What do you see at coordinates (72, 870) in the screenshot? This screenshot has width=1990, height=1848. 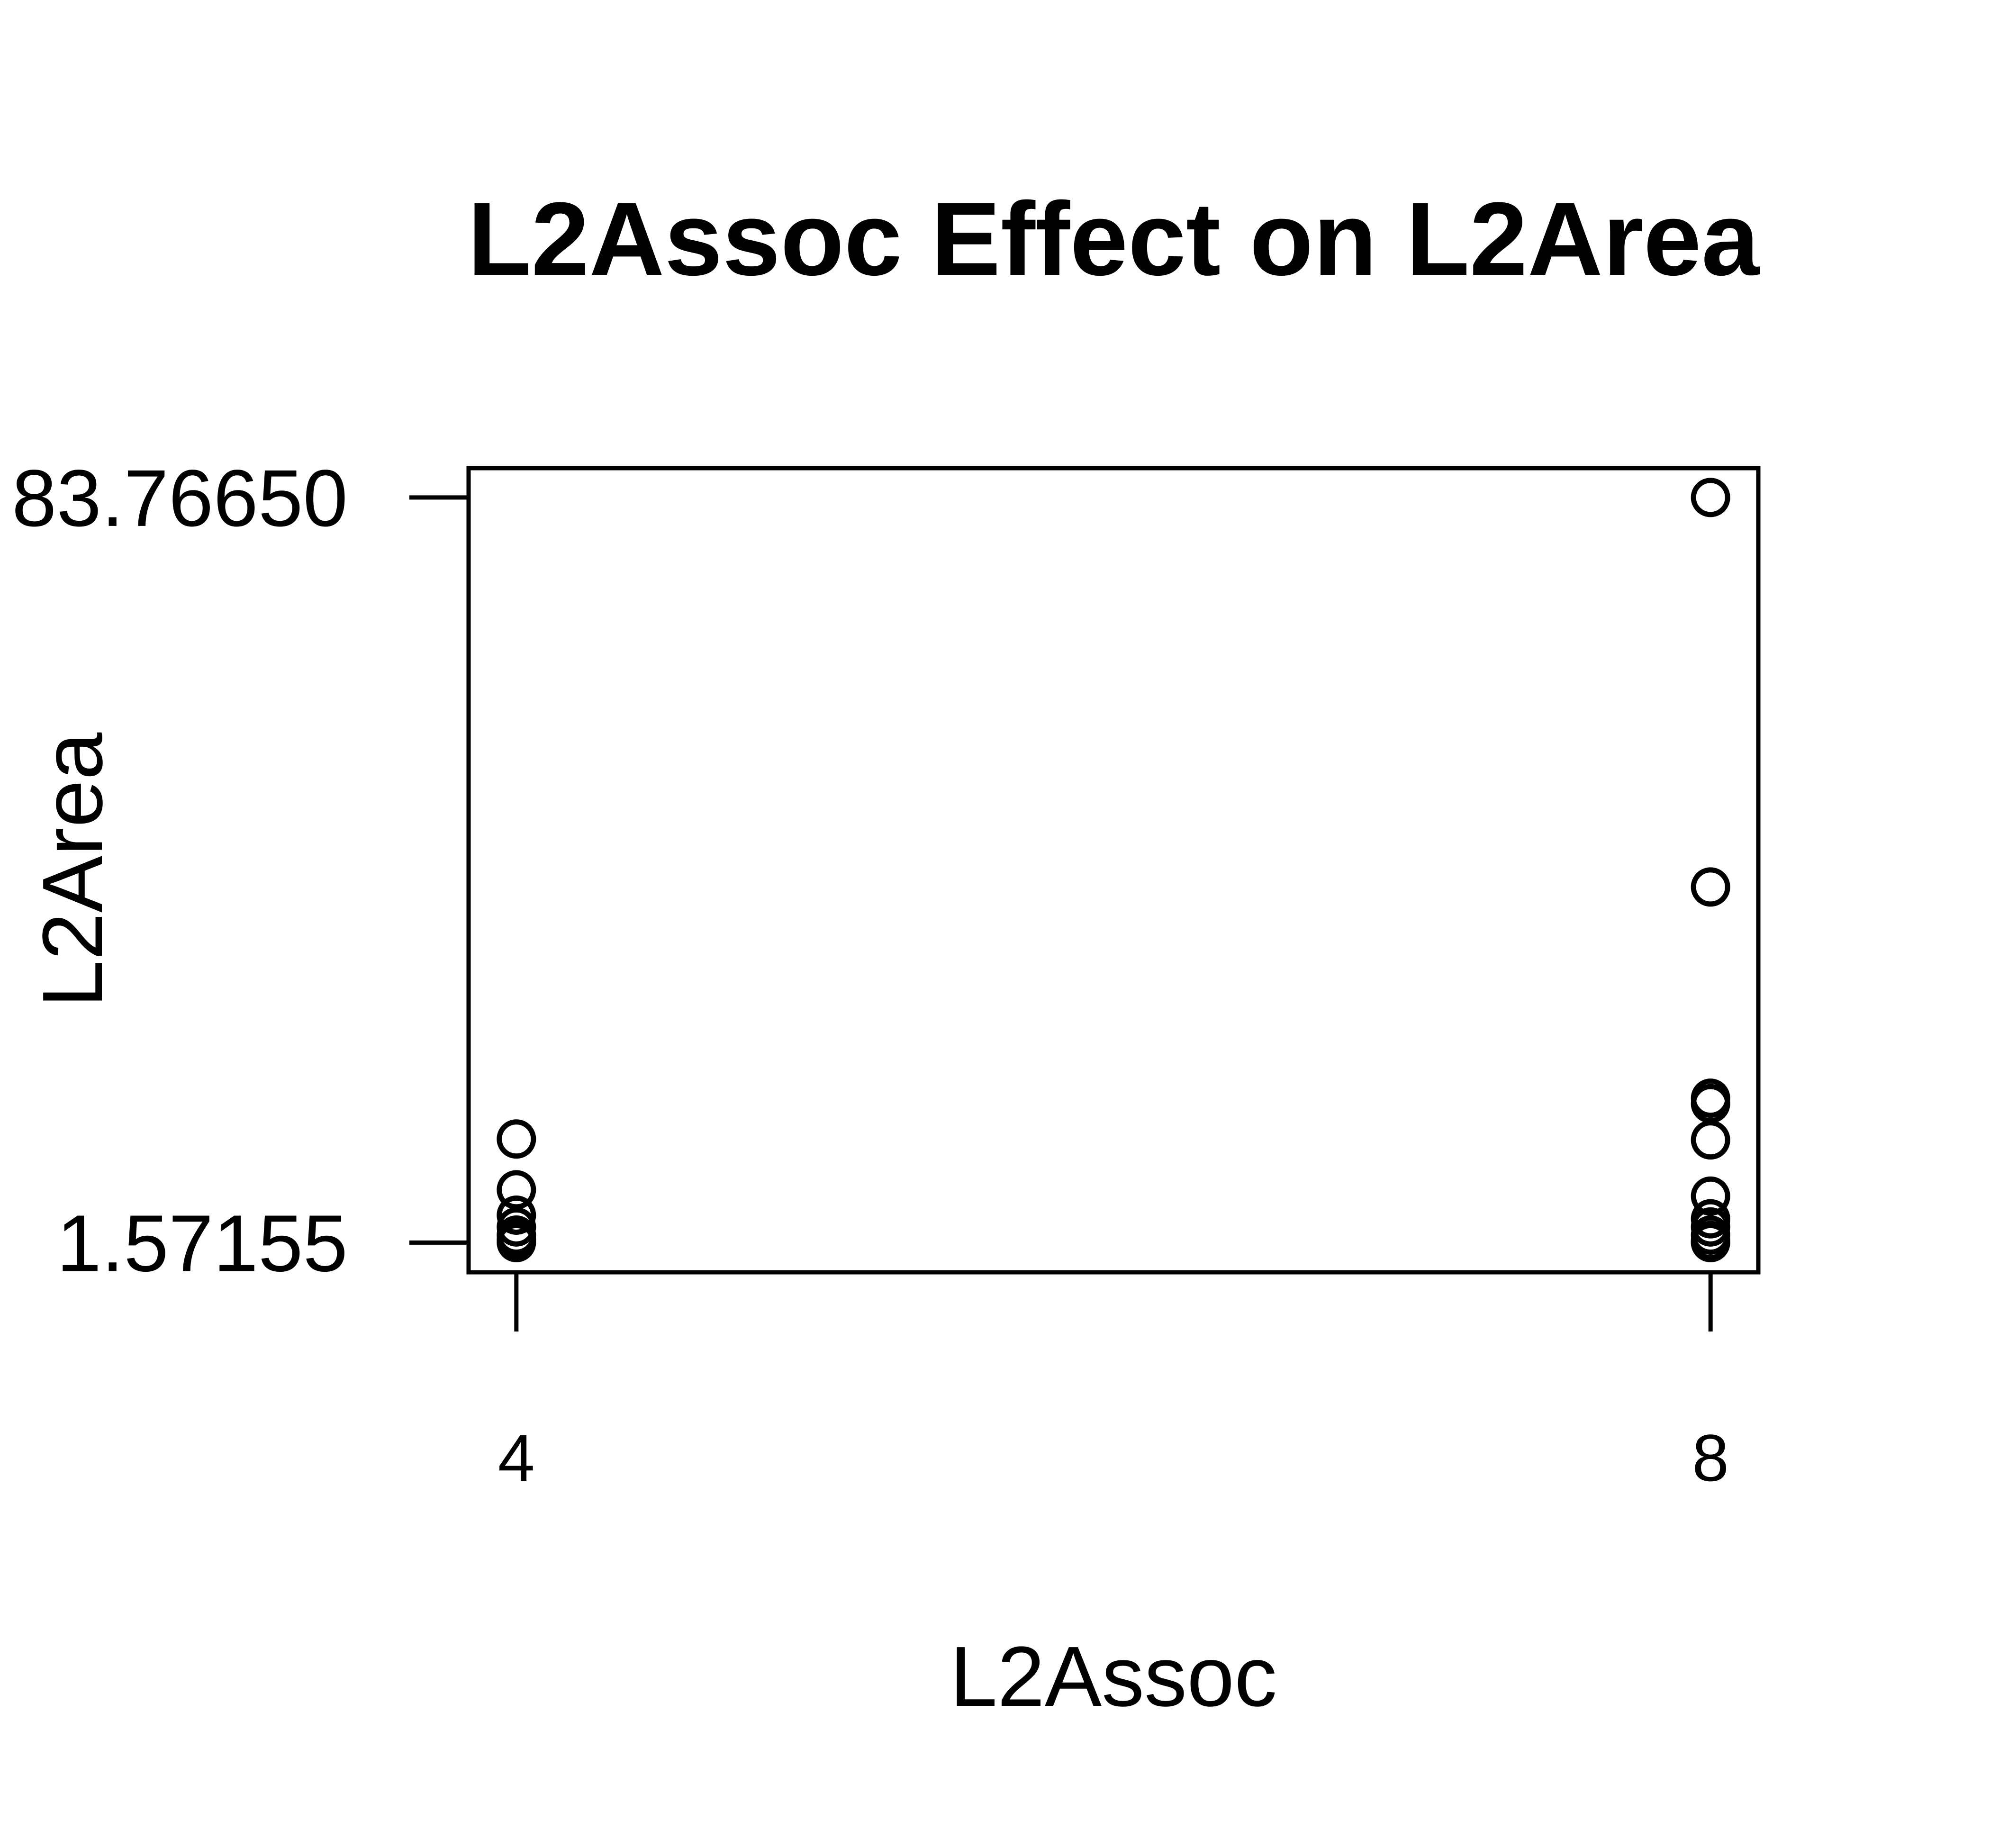 I see `y-axis-label: L2Area` at bounding box center [72, 870].